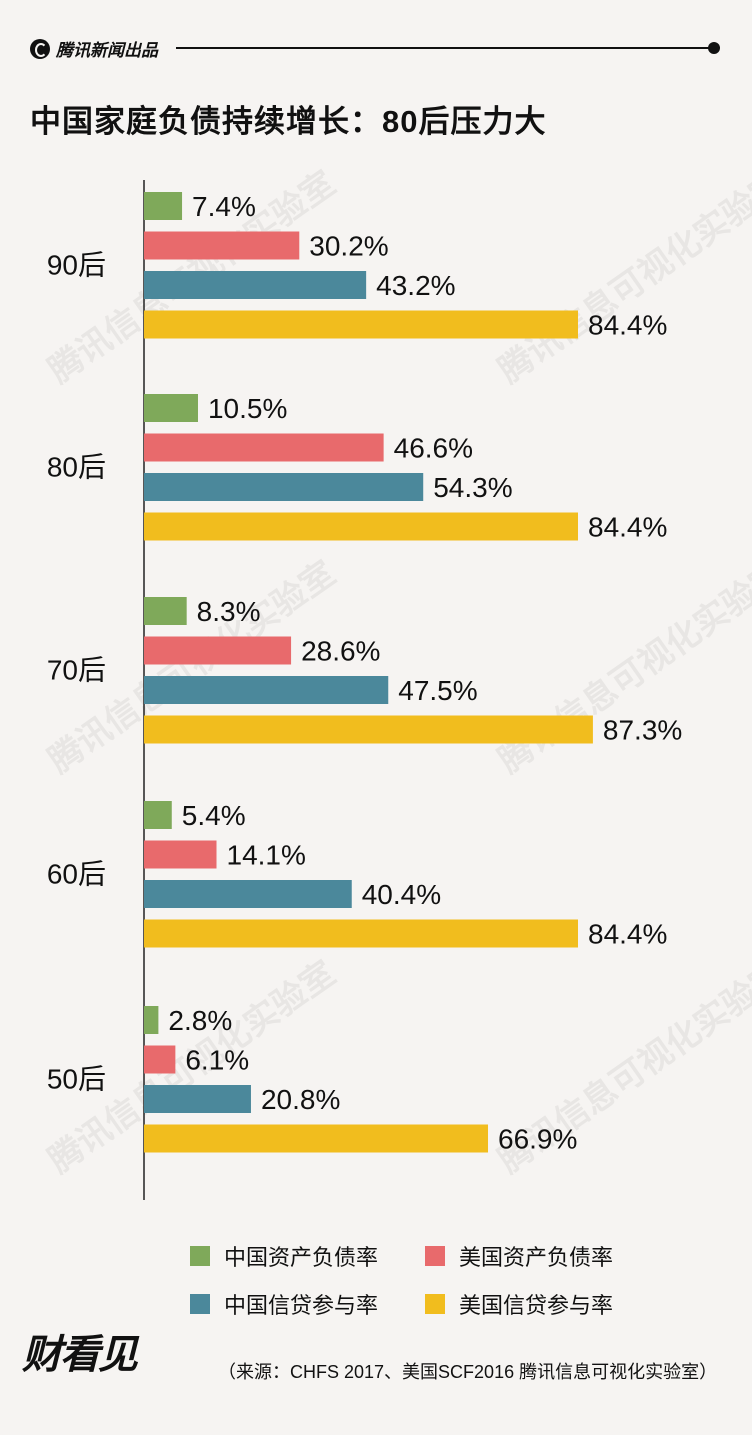 Image resolution: width=752 pixels, height=1435 pixels. Describe the element at coordinates (247, 408) in the screenshot. I see `data-label: 10.5%` at that location.